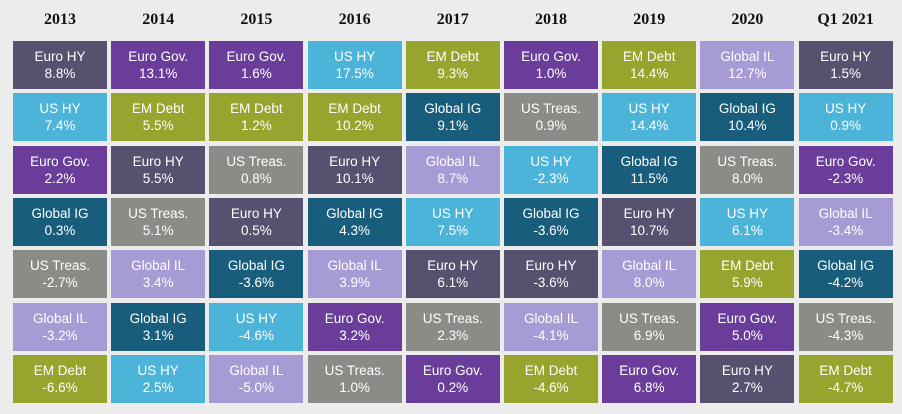  I want to click on return-cell: EM Debt -4.6%, so click(551, 378).